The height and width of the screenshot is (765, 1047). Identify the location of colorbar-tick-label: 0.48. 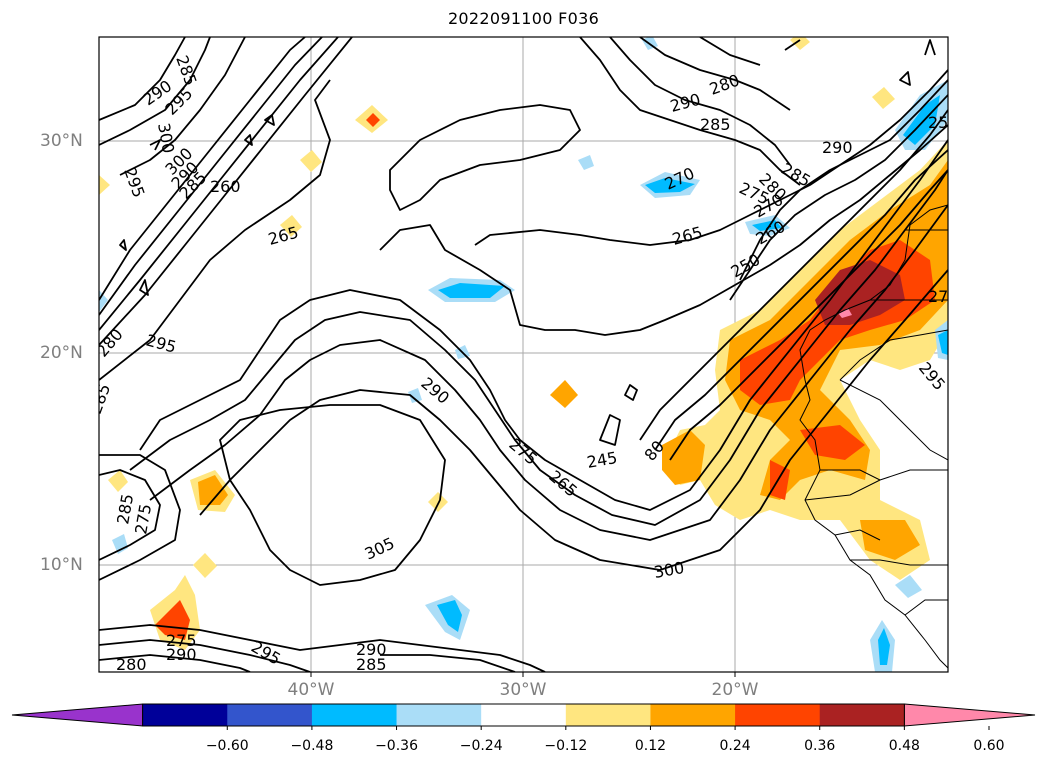
(904, 746).